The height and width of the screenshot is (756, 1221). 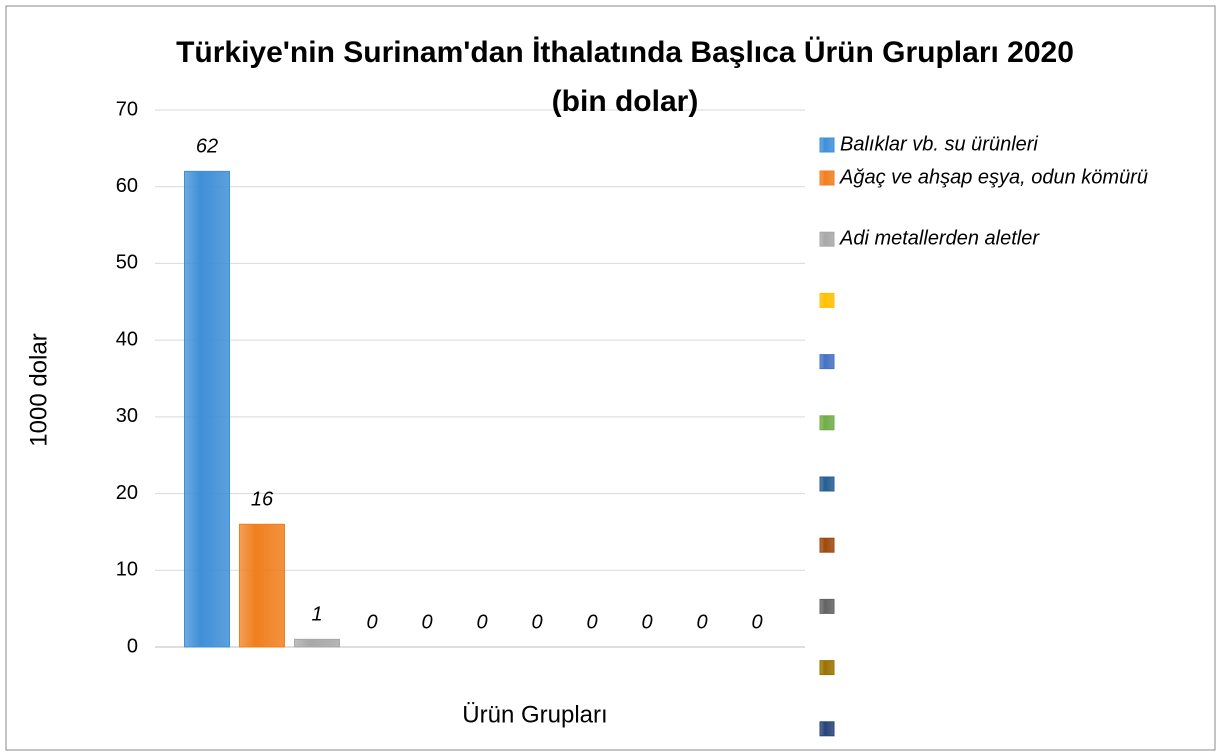 I want to click on y-tick-label: 30, so click(x=127, y=416).